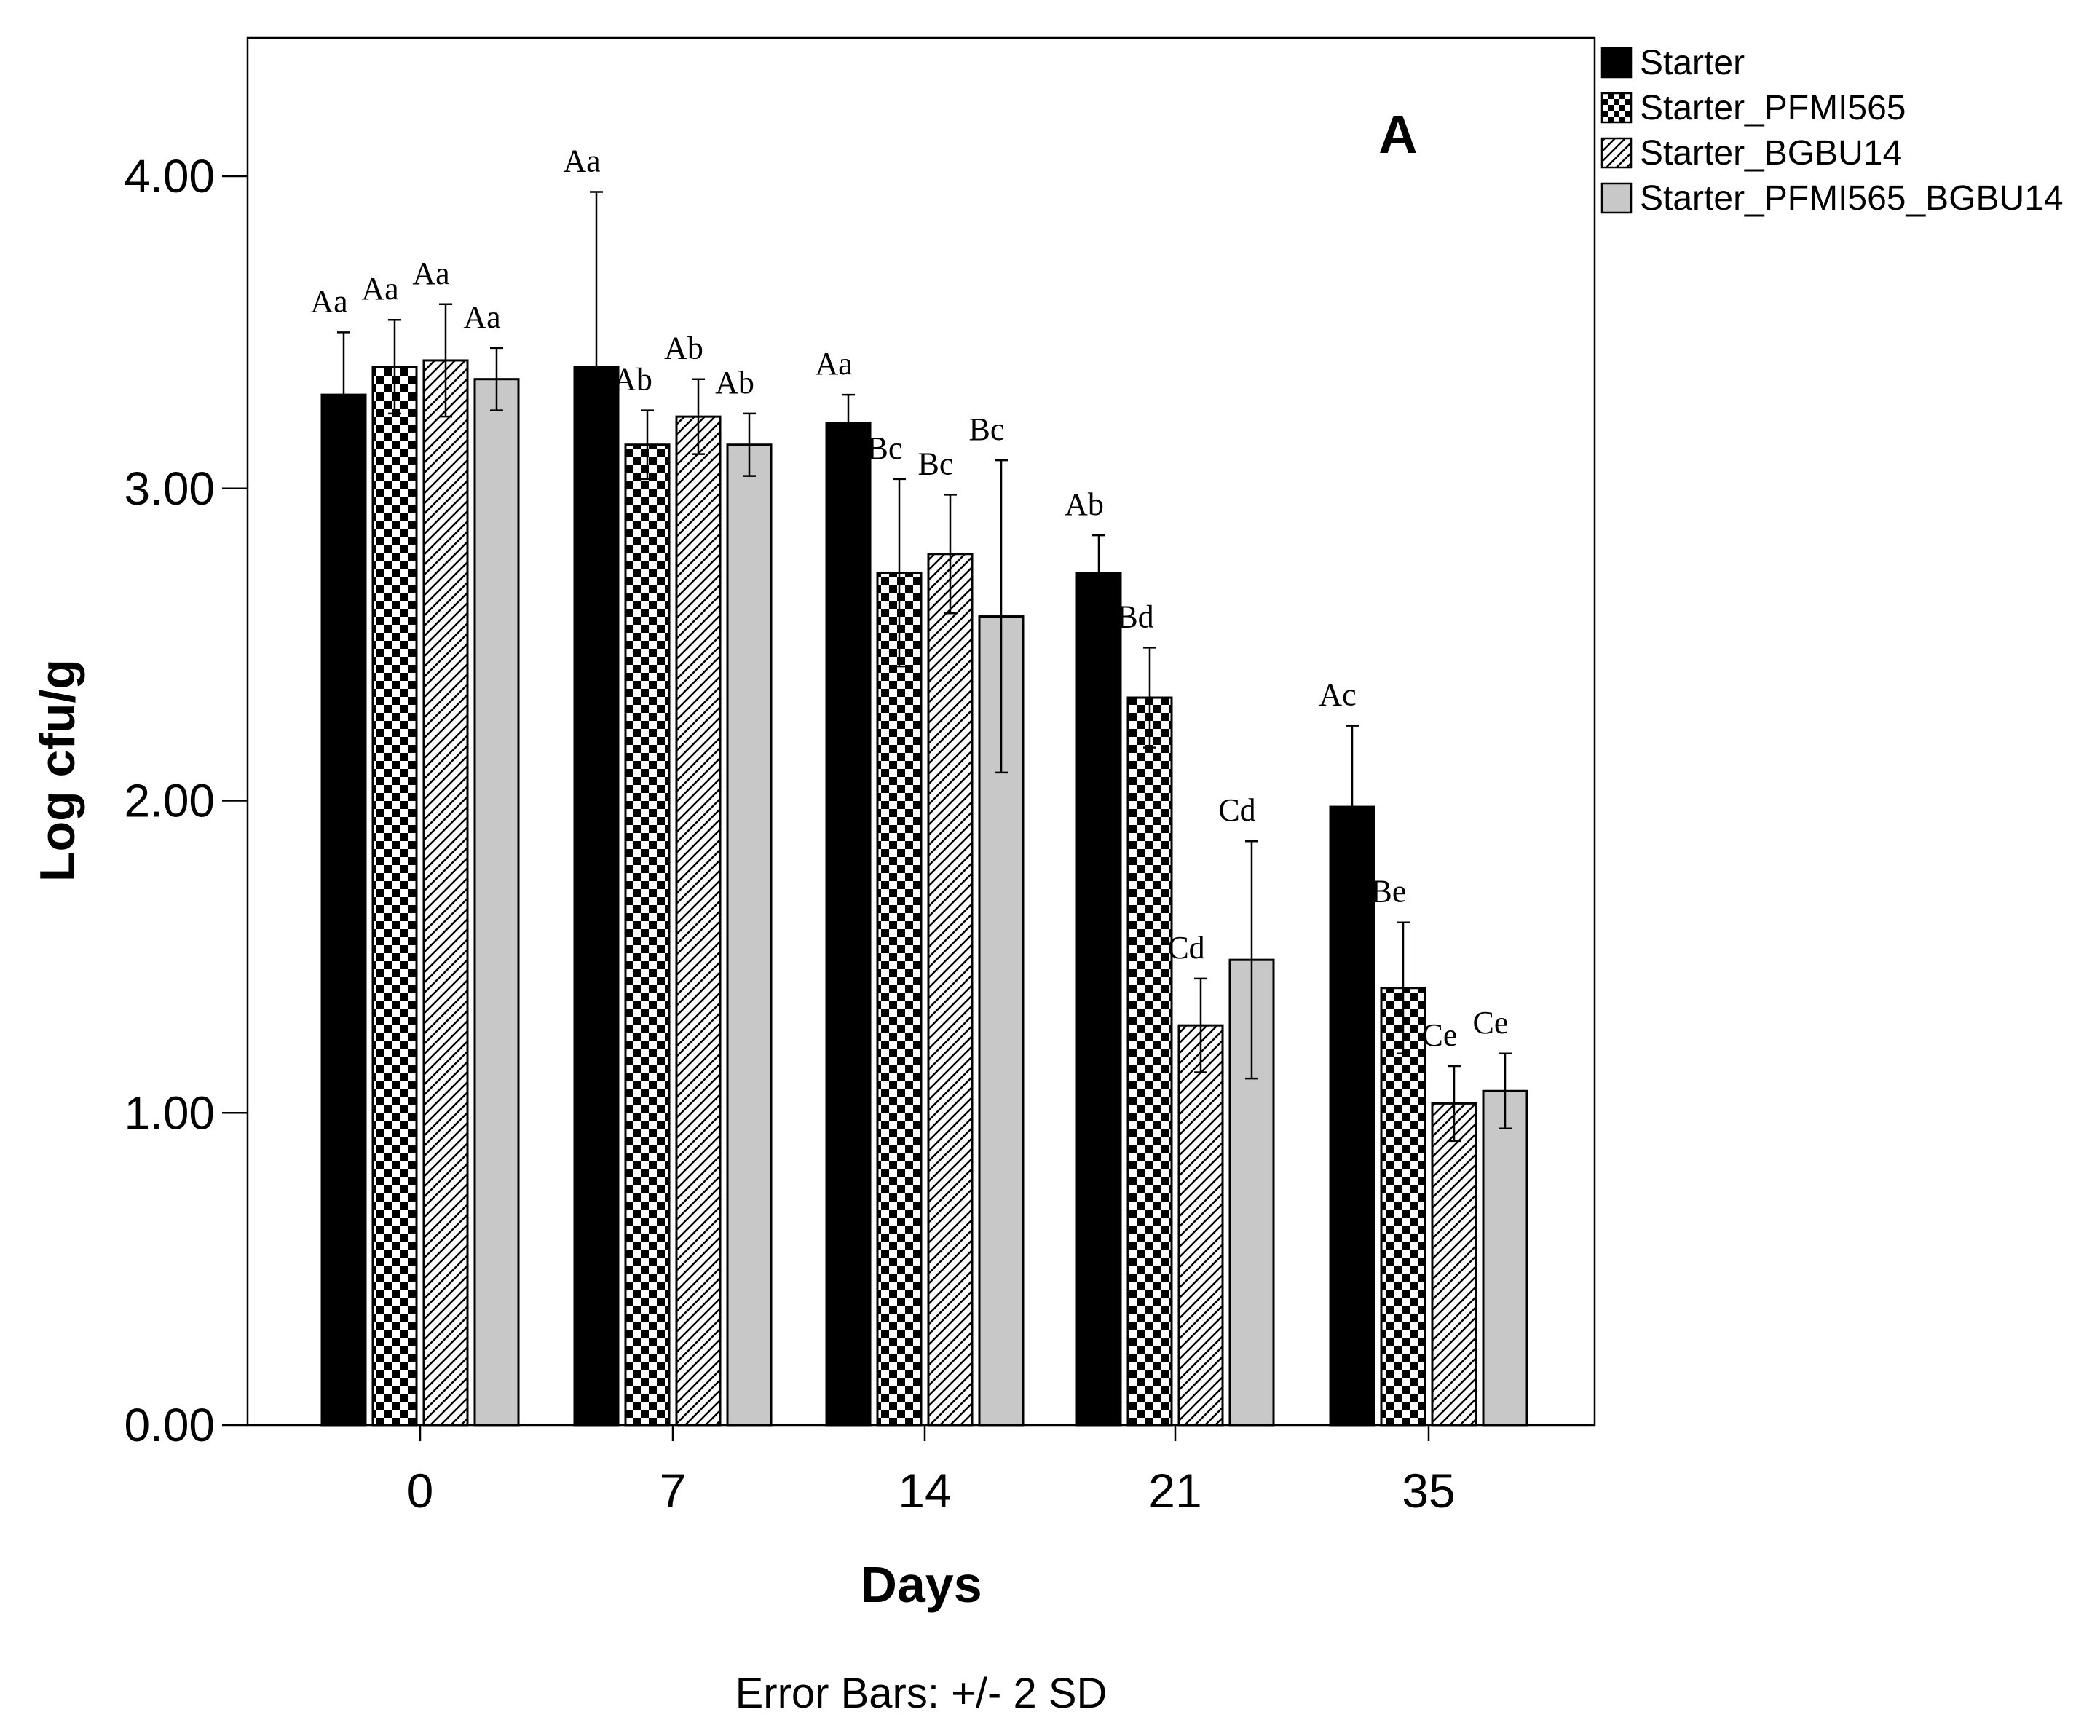 The width and height of the screenshot is (2100, 1736). I want to click on data-label-Starter_BGBU14-day-7: Ab, so click(683, 348).